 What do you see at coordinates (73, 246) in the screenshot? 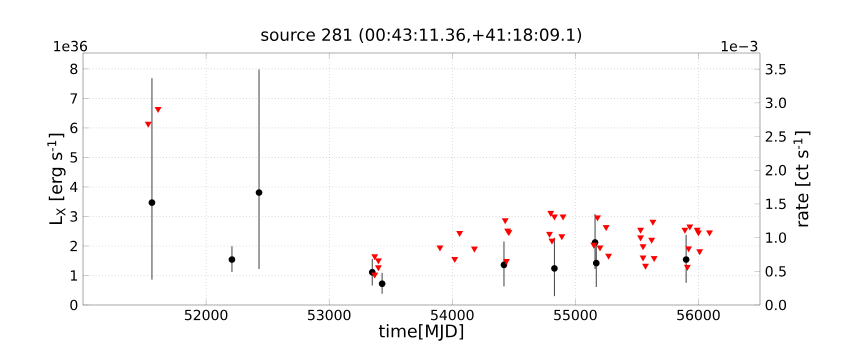
I see `y-tick-label: 2` at bounding box center [73, 246].